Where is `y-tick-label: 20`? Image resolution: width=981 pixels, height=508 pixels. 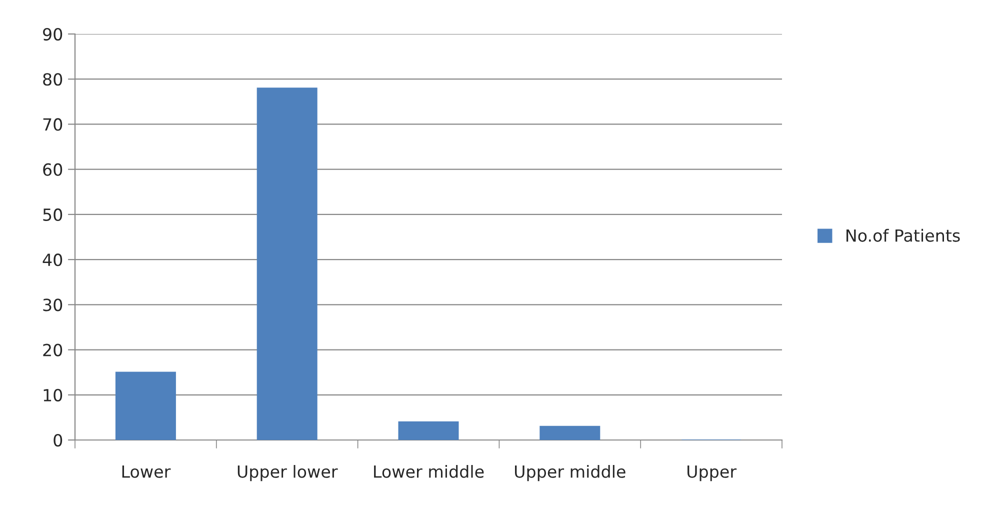 y-tick-label: 20 is located at coordinates (52, 350).